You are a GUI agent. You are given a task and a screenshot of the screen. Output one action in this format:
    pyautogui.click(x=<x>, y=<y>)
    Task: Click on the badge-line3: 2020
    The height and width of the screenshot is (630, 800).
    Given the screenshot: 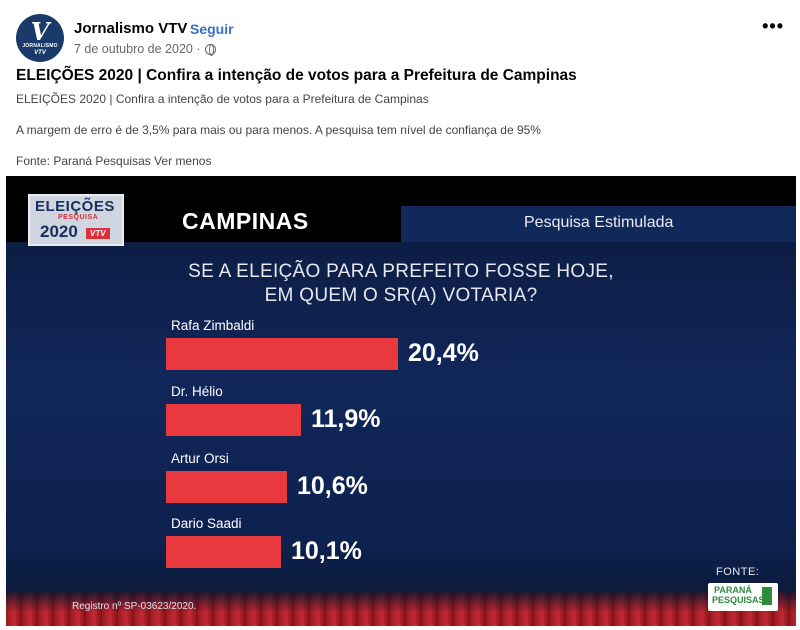 What is the action you would take?
    pyautogui.click(x=59, y=231)
    